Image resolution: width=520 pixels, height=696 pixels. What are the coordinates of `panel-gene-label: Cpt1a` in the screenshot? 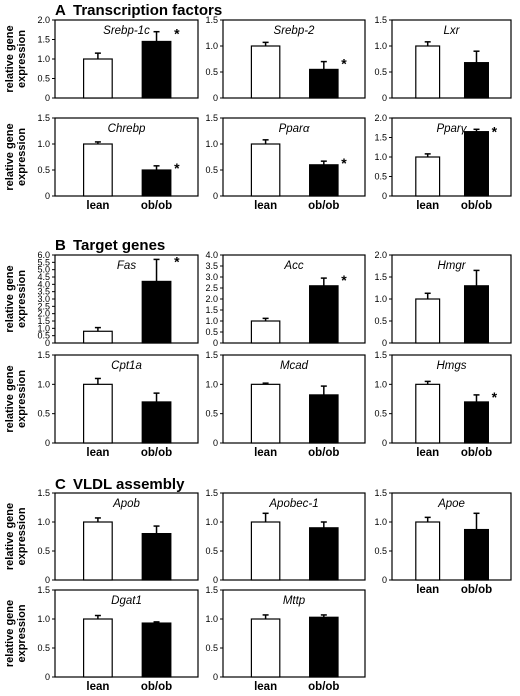 It's located at (126, 366).